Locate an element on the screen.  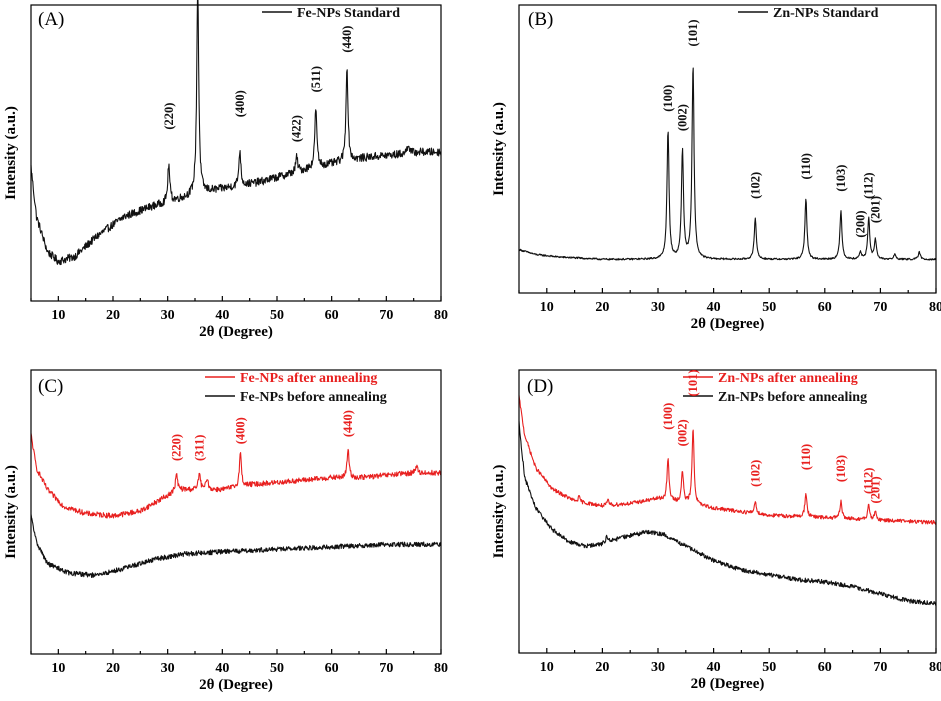
peak-label: (511) is located at coordinates (316, 79).